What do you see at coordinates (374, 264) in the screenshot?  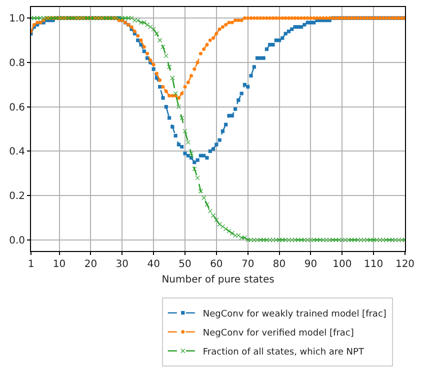 I see `x-tick-label: 110` at bounding box center [374, 264].